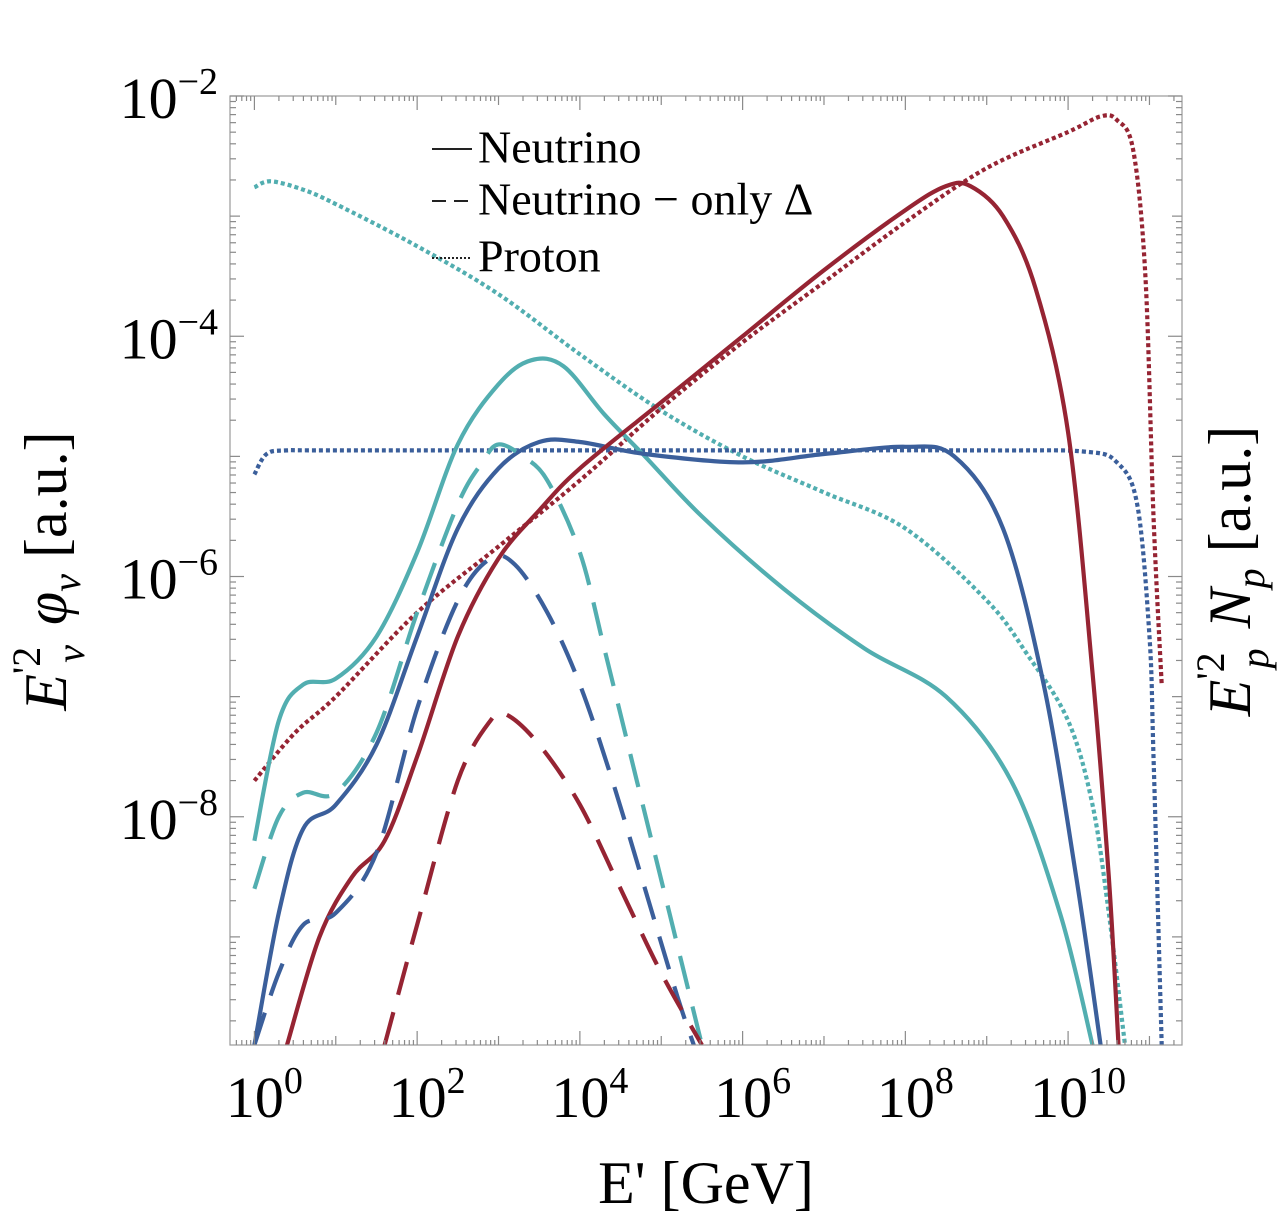  I want to click on svg-text: E'2νφν[a.u.], so click(48, 571).